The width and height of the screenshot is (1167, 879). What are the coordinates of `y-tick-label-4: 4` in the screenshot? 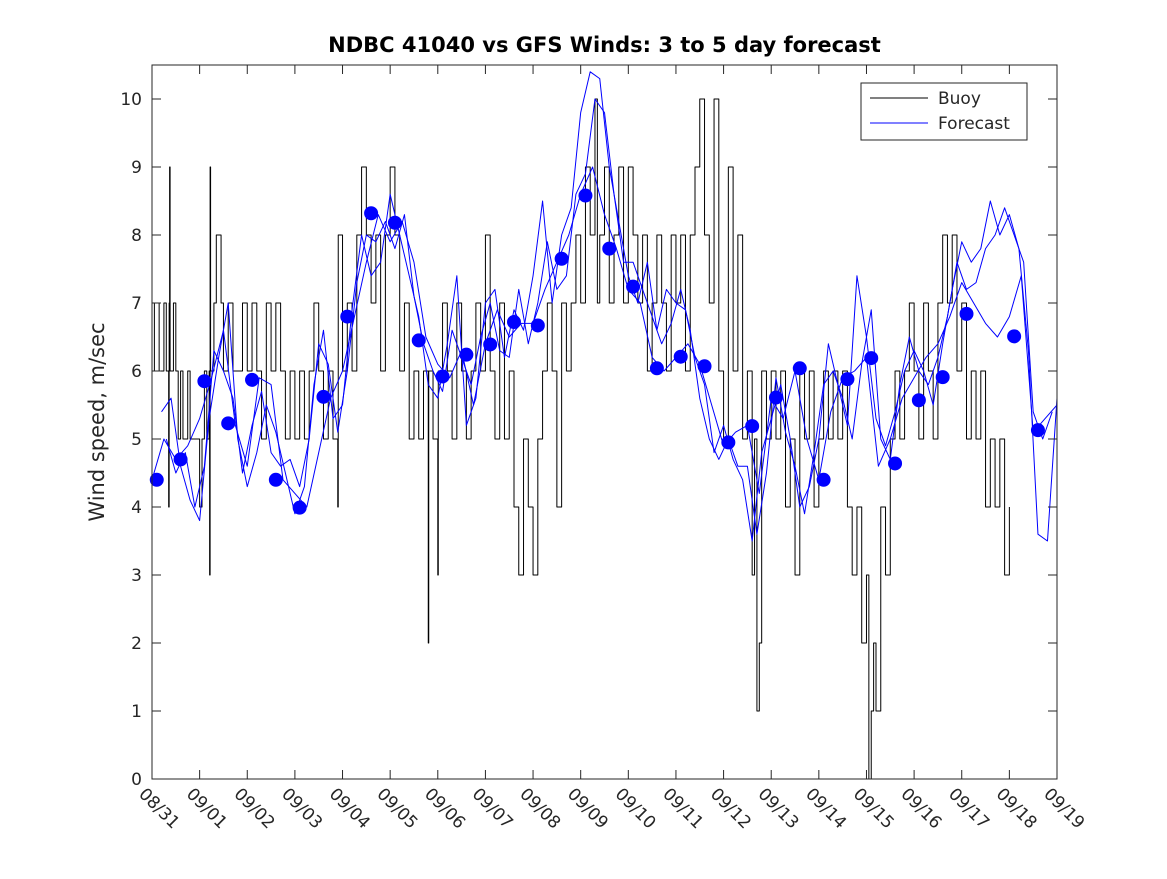 It's located at (136, 508).